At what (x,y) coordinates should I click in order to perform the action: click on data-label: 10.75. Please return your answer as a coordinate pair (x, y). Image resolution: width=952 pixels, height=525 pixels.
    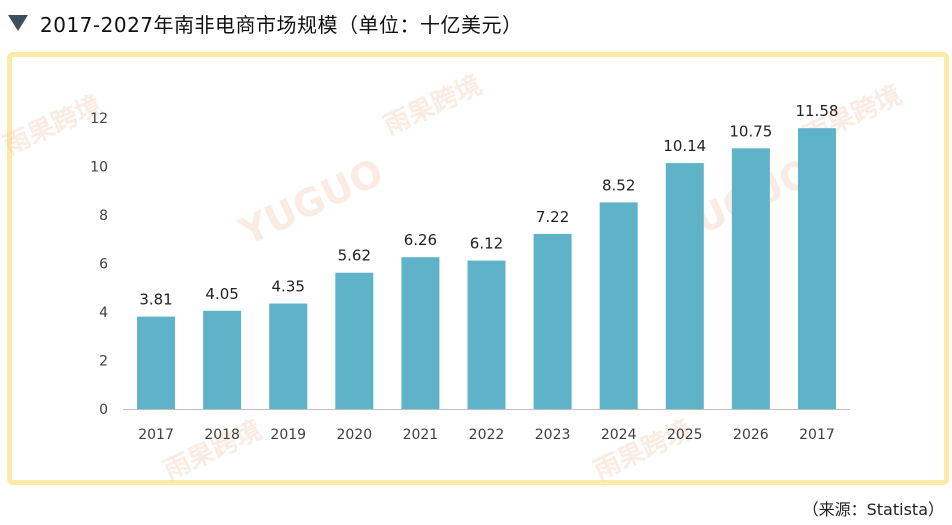
    Looking at the image, I should click on (750, 131).